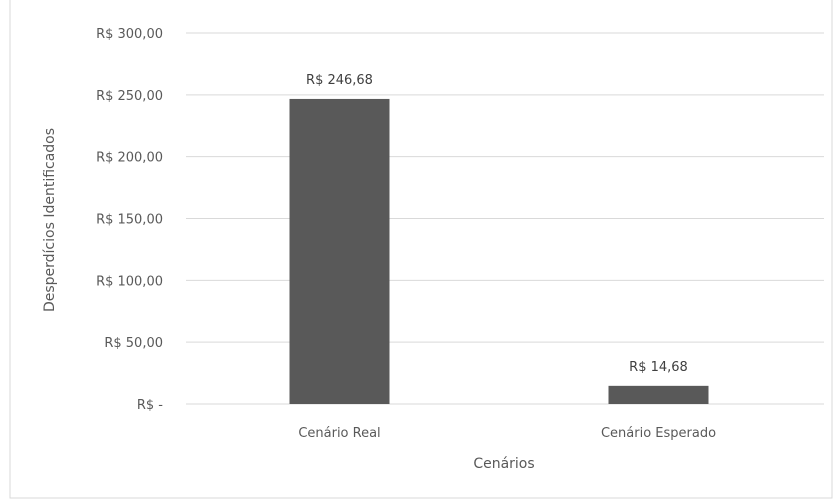  I want to click on y-tick-label: R$ 150,00, so click(129, 220).